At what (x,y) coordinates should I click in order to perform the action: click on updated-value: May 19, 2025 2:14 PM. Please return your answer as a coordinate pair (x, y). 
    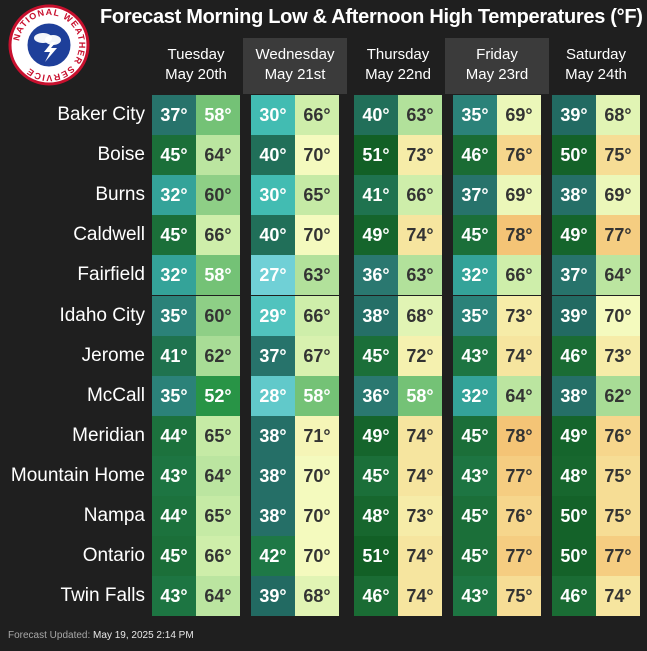
    Looking at the image, I should click on (143, 635).